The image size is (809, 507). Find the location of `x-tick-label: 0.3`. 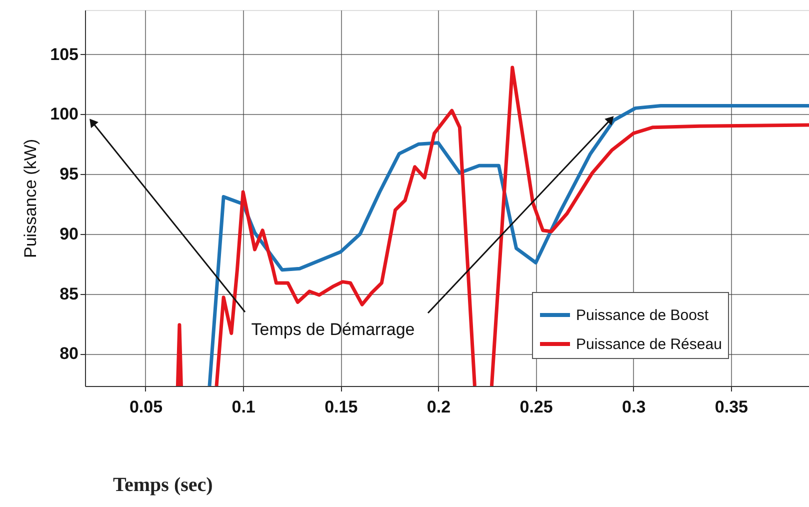

x-tick-label: 0.3 is located at coordinates (634, 407).